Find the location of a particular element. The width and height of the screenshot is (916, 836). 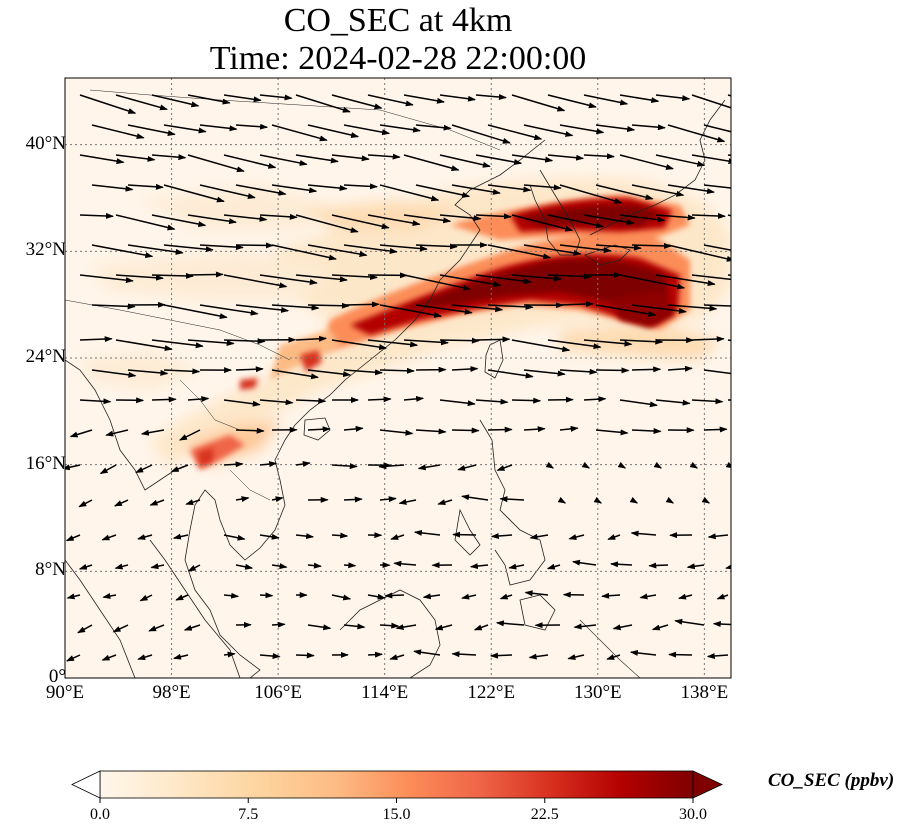

lon-tick-label: 122°E is located at coordinates (491, 692).